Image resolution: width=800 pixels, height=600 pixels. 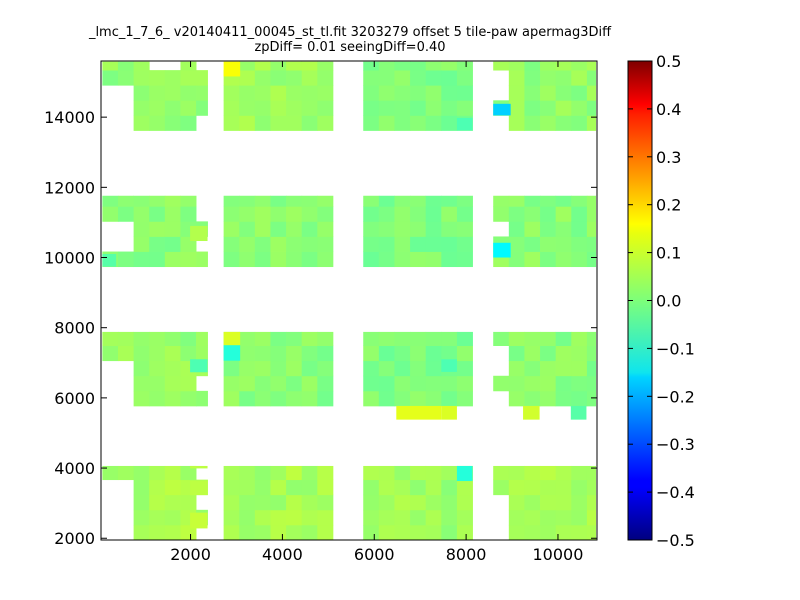 What do you see at coordinates (69, 258) in the screenshot?
I see `y-tick-label: 10000` at bounding box center [69, 258].